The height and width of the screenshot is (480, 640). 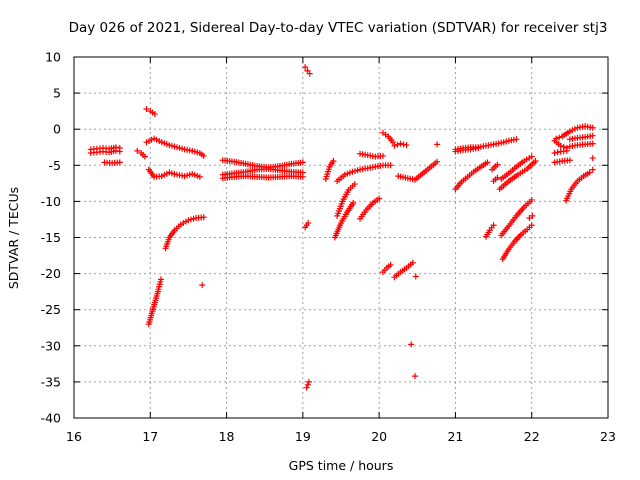 What do you see at coordinates (608, 436) in the screenshot?
I see `x-tick-label: 23` at bounding box center [608, 436].